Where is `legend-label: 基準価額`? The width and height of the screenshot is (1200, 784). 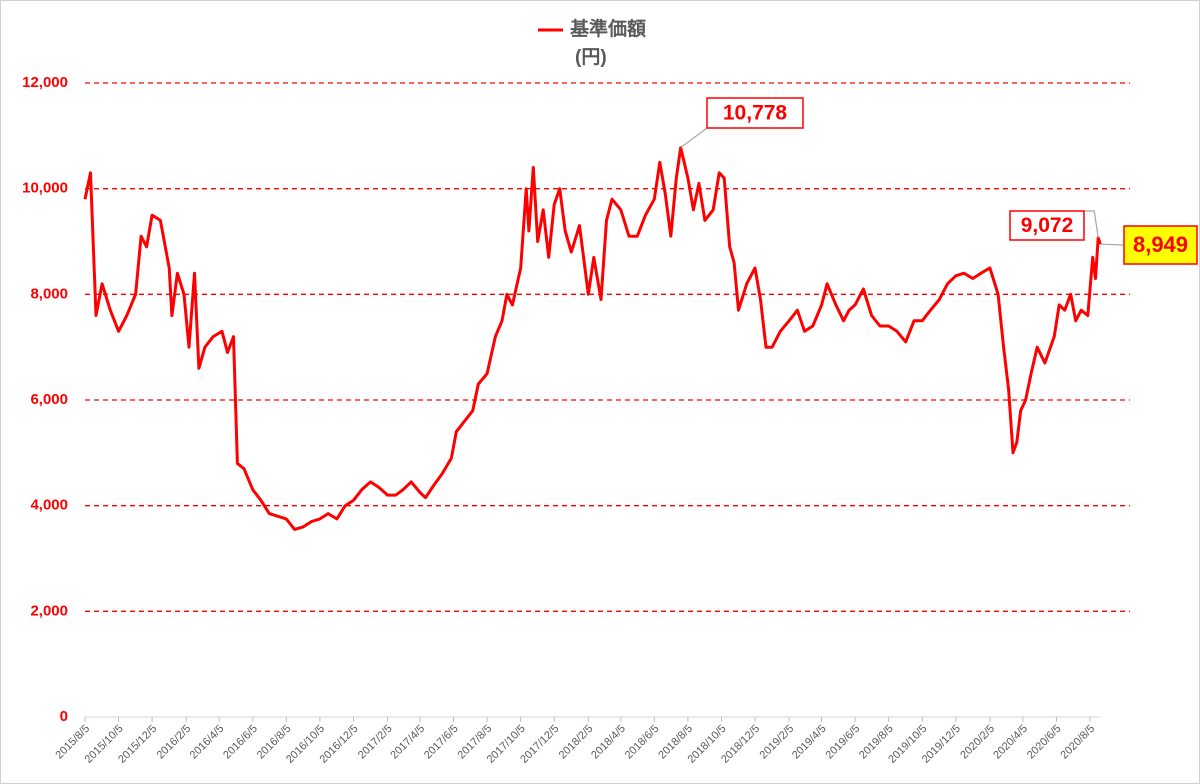
legend-label: 基準価額 is located at coordinates (607, 28).